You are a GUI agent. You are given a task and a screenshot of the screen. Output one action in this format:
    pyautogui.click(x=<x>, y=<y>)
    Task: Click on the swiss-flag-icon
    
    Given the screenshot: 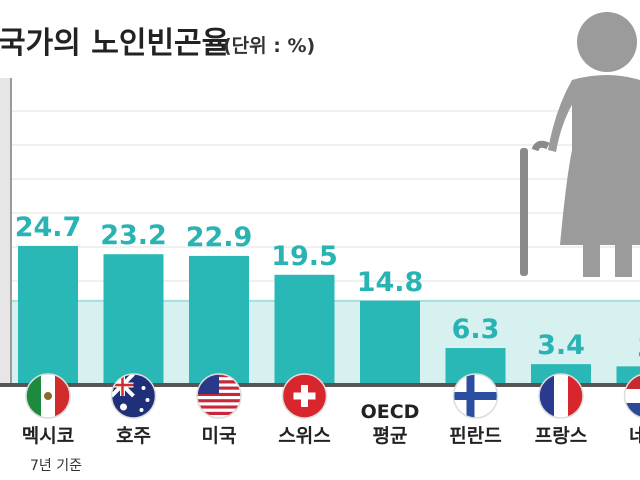 What is the action you would take?
    pyautogui.click(x=304, y=396)
    